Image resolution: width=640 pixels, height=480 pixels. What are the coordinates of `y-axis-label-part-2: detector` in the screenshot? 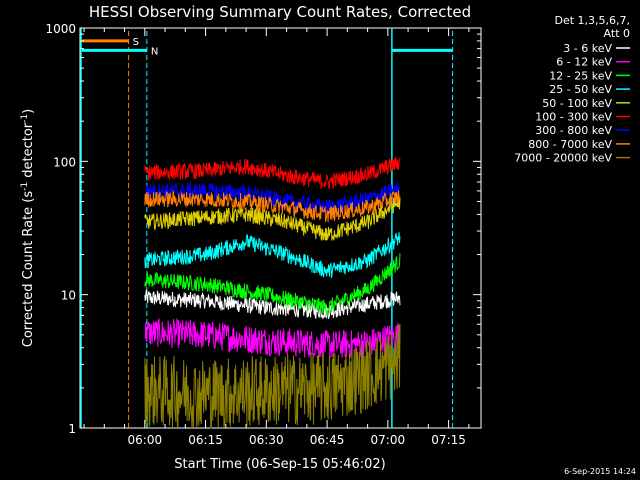 It's located at (28, 152).